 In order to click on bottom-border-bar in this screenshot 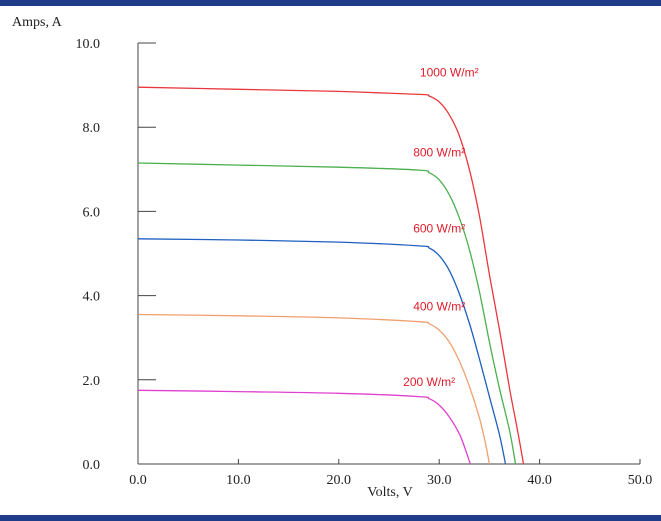, I will do `click(330, 518)`.